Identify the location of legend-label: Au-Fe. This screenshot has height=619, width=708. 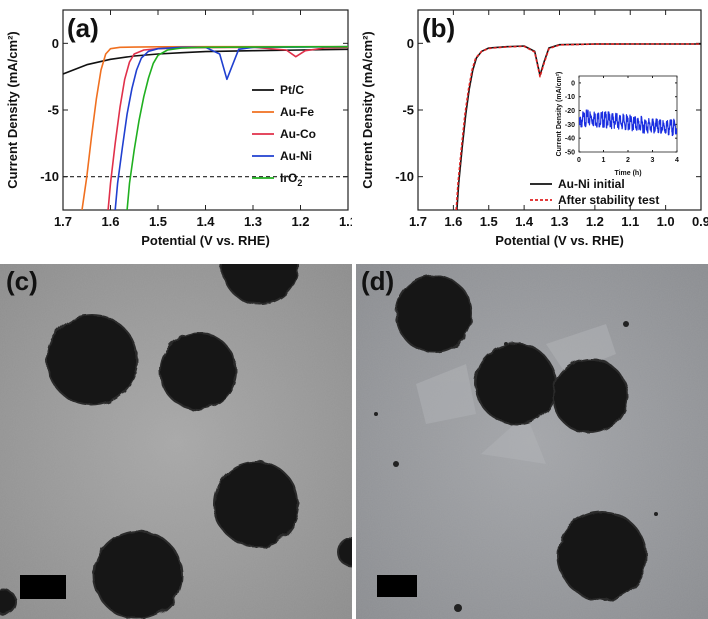
(297, 112).